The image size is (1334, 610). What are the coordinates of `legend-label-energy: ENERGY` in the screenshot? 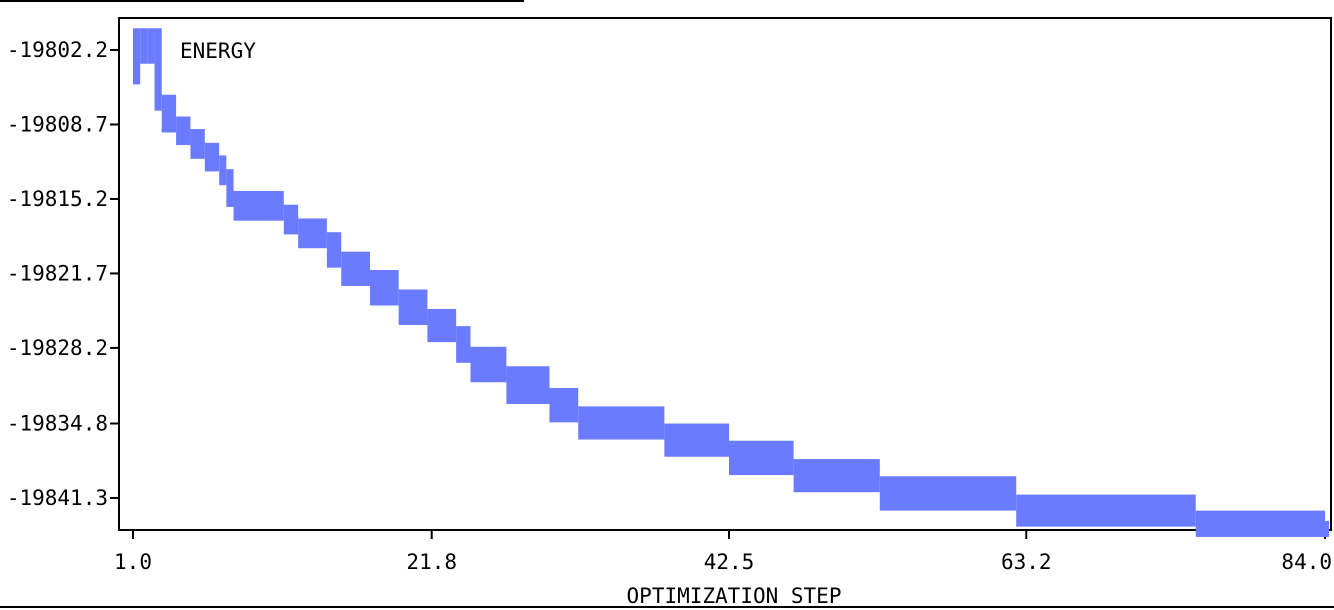 It's located at (218, 51).